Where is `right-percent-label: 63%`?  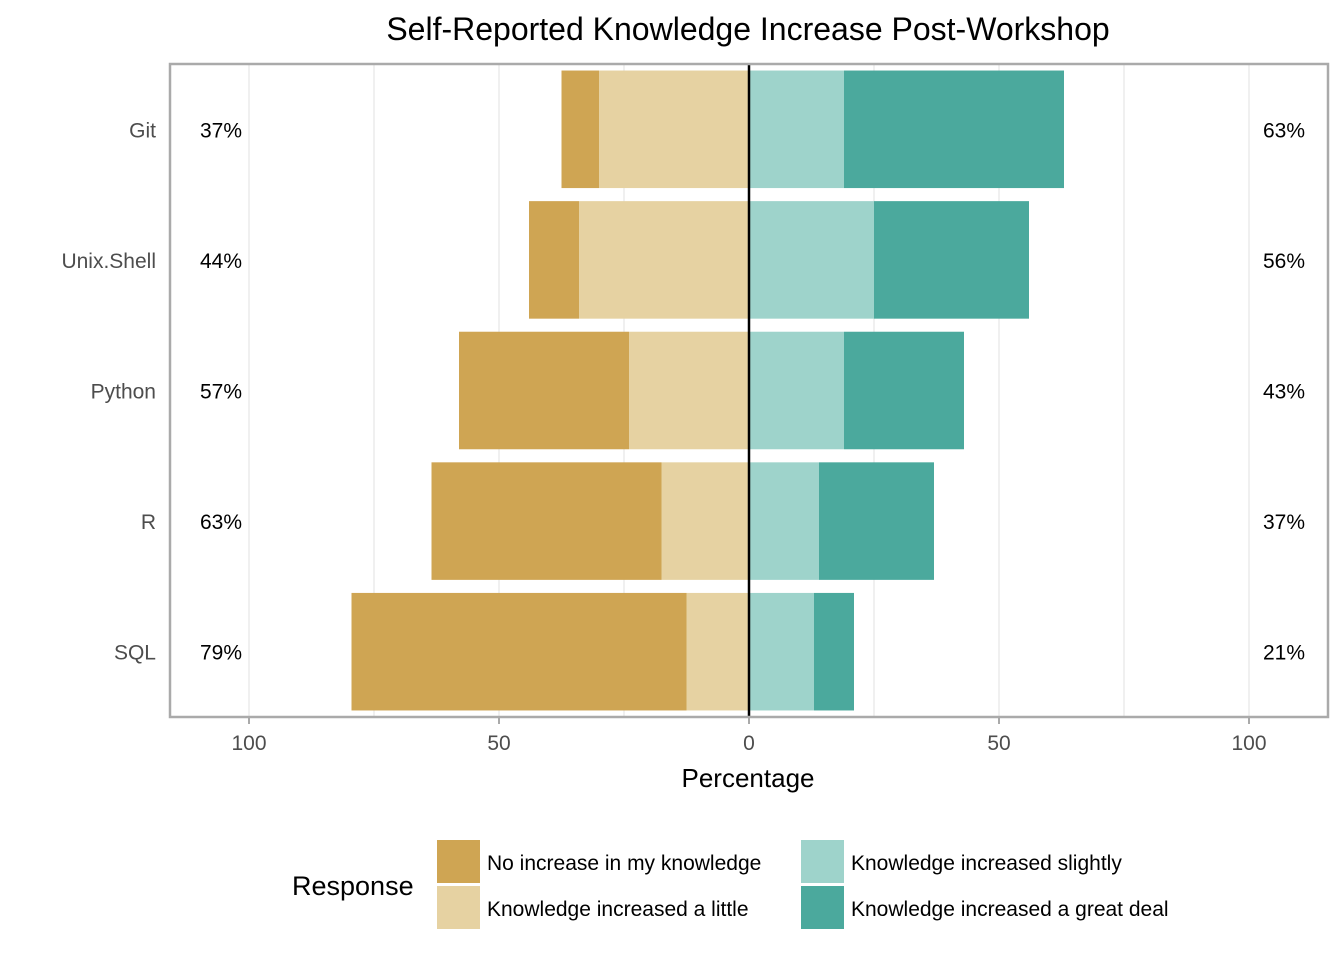 right-percent-label: 63% is located at coordinates (1284, 130).